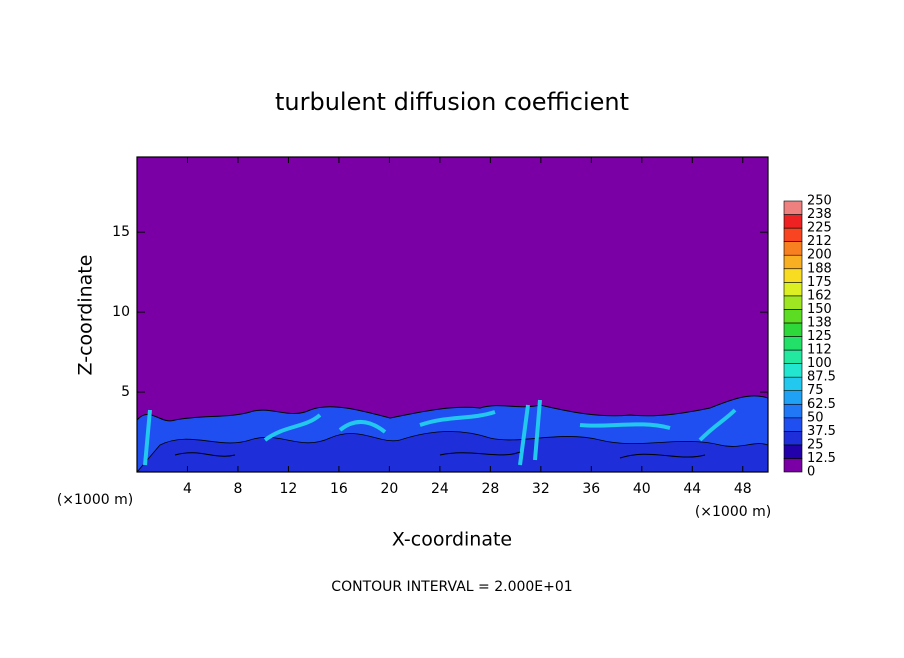  Describe the element at coordinates (339, 489) in the screenshot. I see `x-tick-label: 16` at that location.